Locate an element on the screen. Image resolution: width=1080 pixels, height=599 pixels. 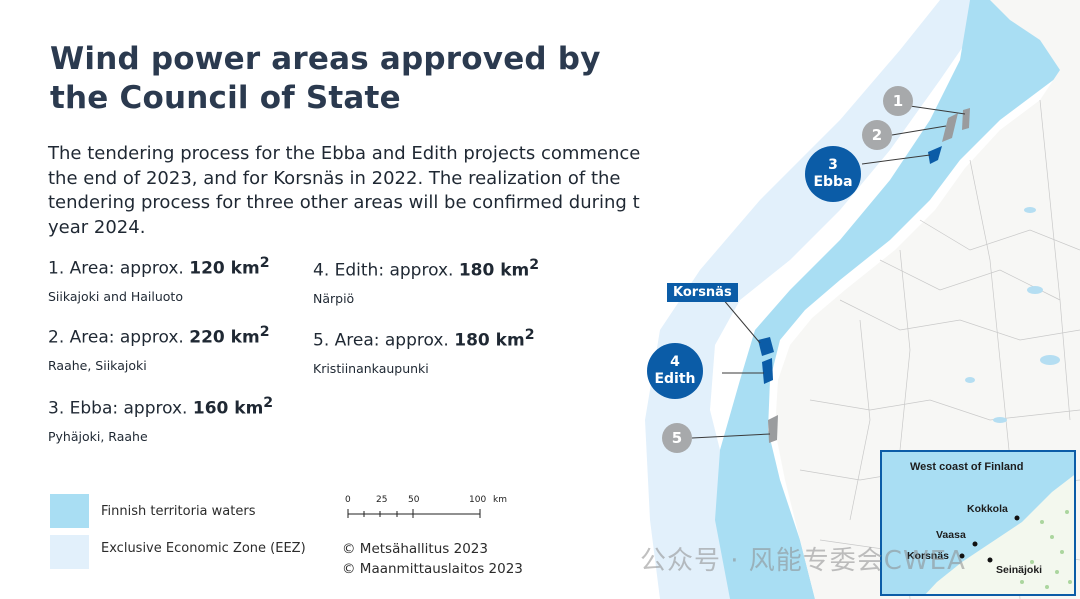
legend-swatch-territorial is located at coordinates (69, 511).